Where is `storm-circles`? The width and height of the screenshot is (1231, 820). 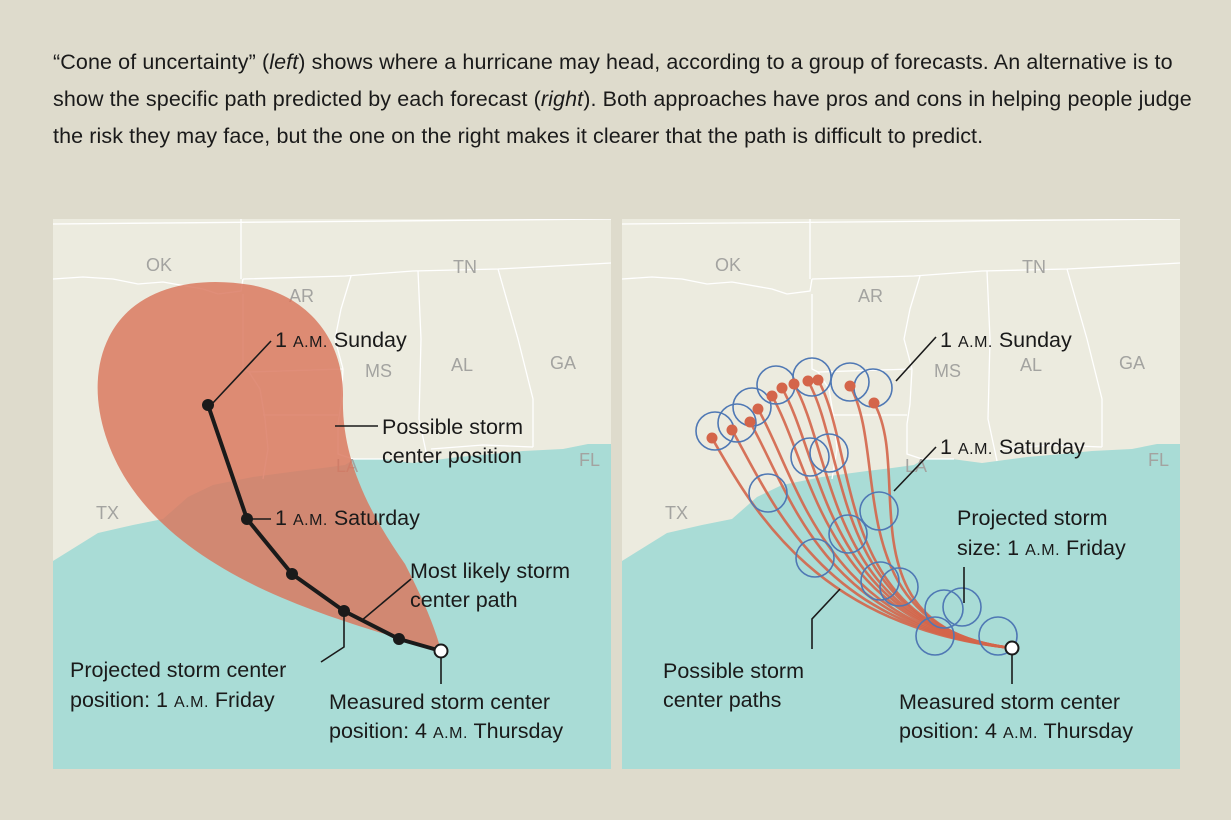 storm-circles is located at coordinates (856, 506).